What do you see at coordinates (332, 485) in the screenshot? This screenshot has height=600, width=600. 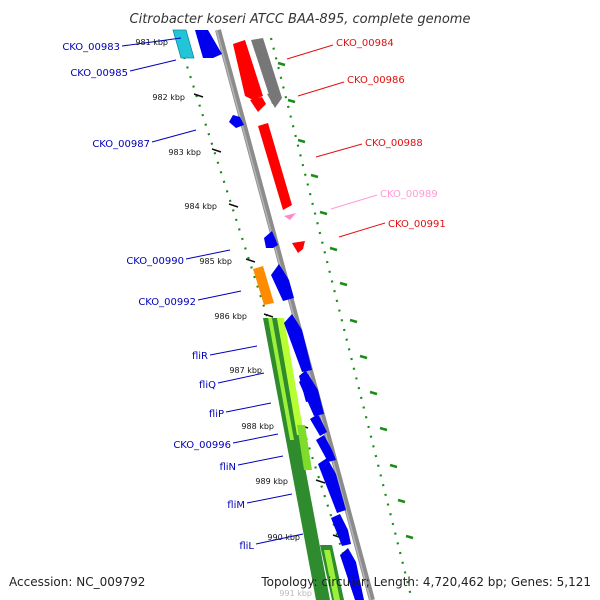 I see `gene-flim` at bounding box center [332, 485].